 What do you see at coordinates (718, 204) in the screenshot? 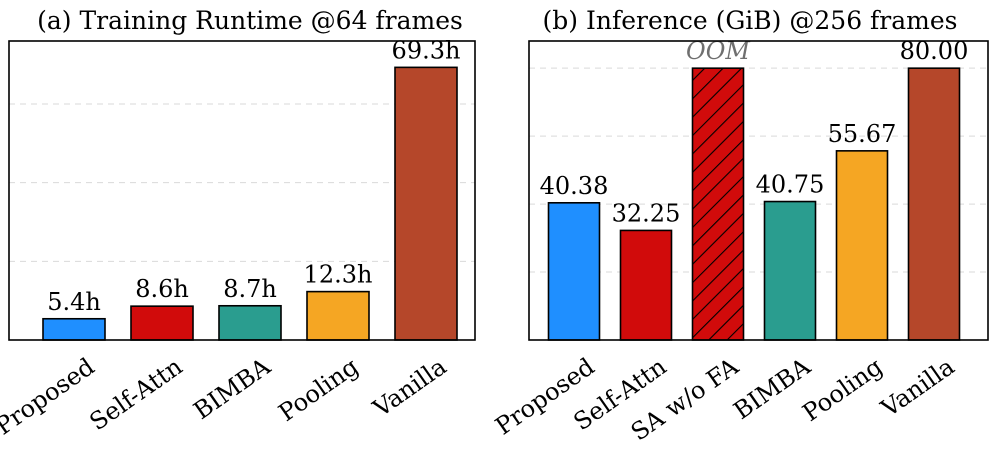
I see `bar-sa-w-o-fa` at bounding box center [718, 204].